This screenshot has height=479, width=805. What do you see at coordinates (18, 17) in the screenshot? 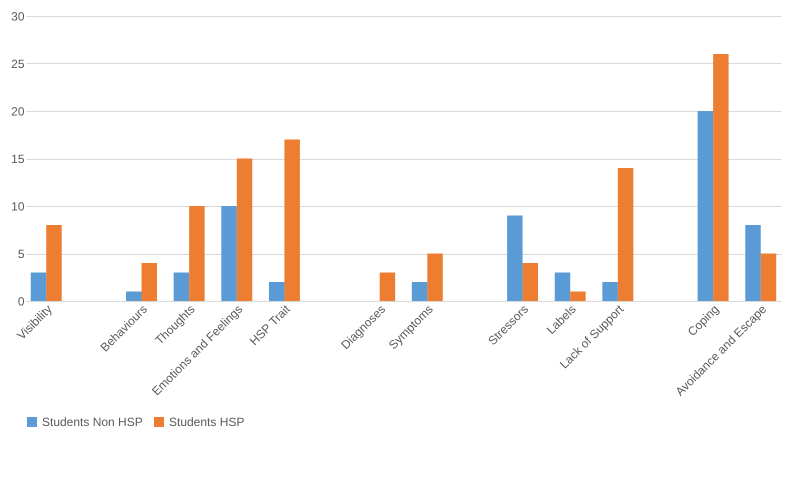
I see `y-tick-label: 30` at bounding box center [18, 17].